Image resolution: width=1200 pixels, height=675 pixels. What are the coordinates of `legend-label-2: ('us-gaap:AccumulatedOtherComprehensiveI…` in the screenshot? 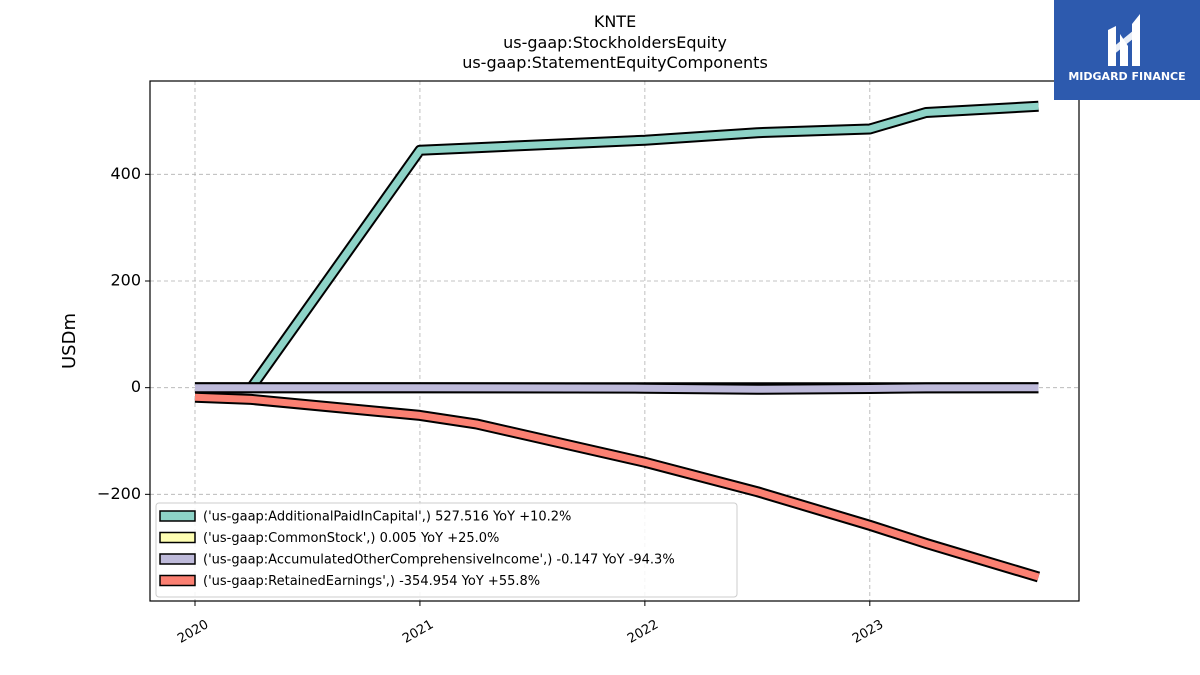 It's located at (439, 560).